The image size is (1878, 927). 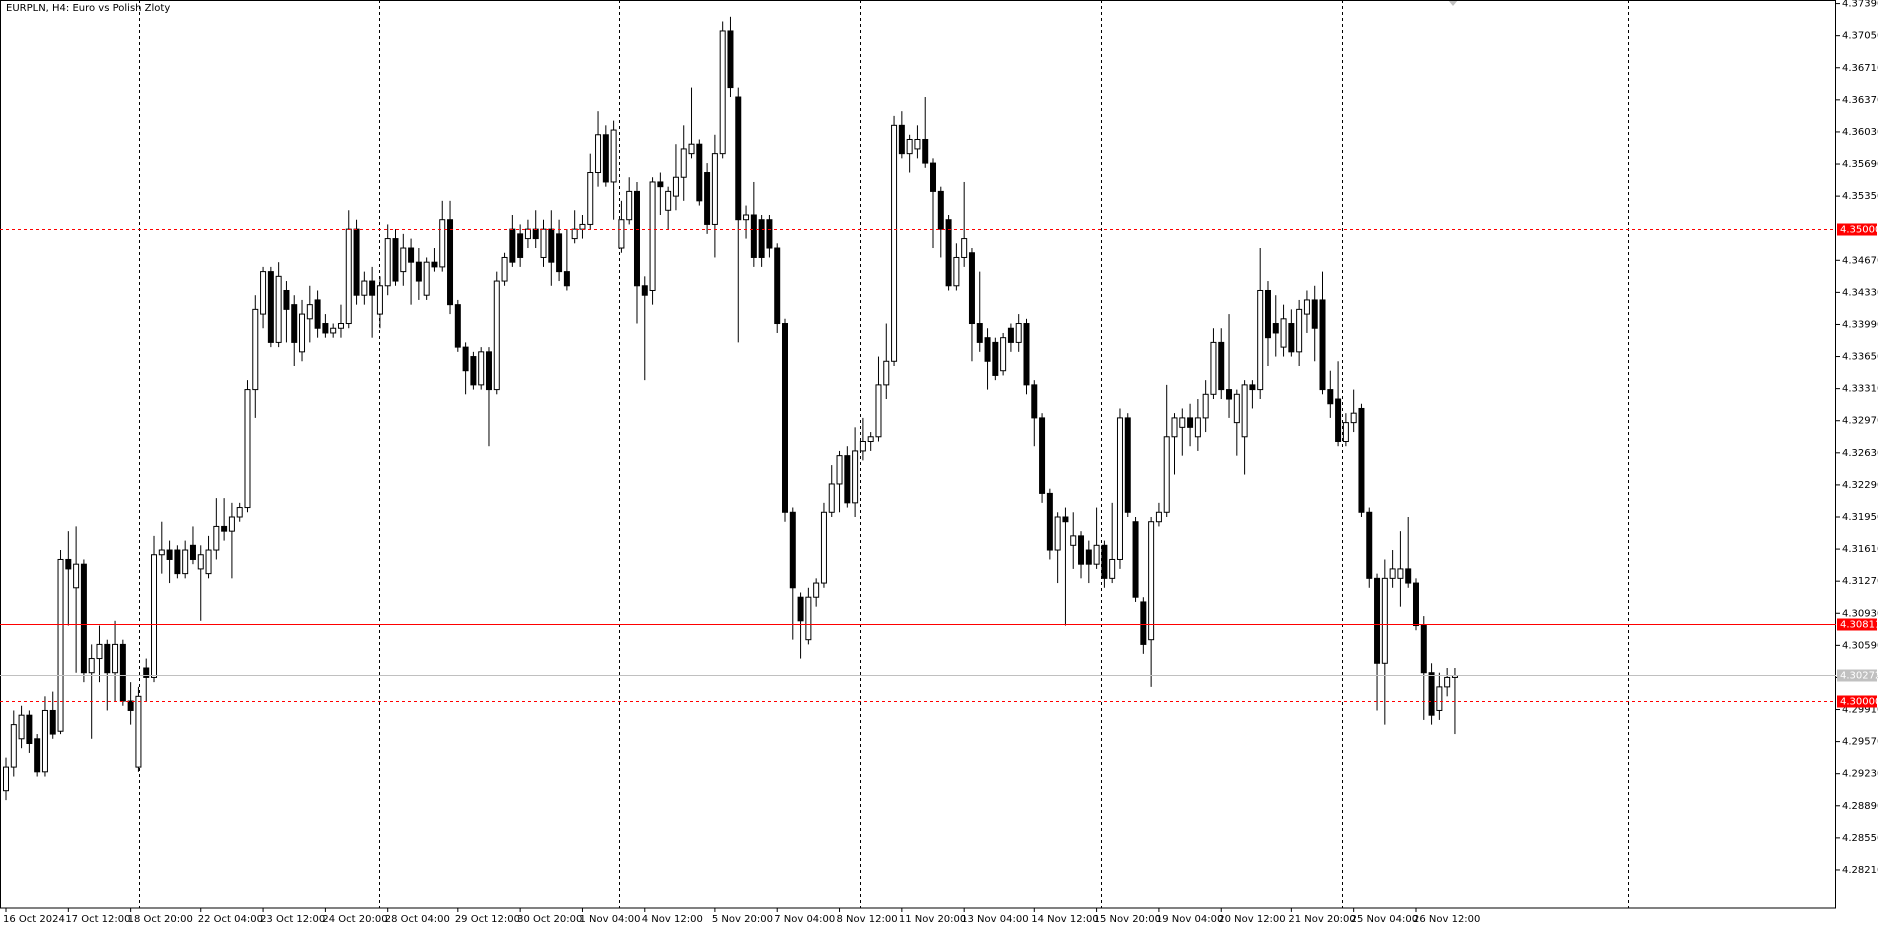 What do you see at coordinates (1860, 806) in the screenshot?
I see `y-tick-label: 4.28890` at bounding box center [1860, 806].